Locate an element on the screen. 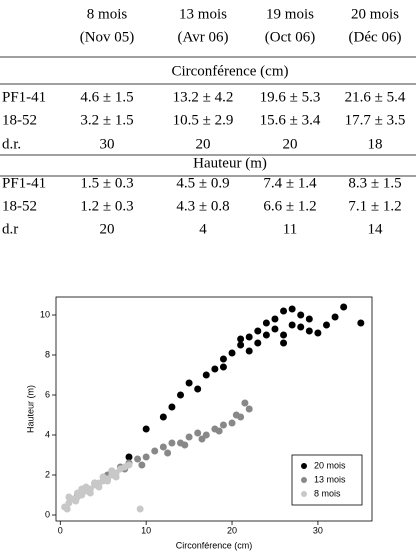  legend-marker is located at coordinates (304, 494).